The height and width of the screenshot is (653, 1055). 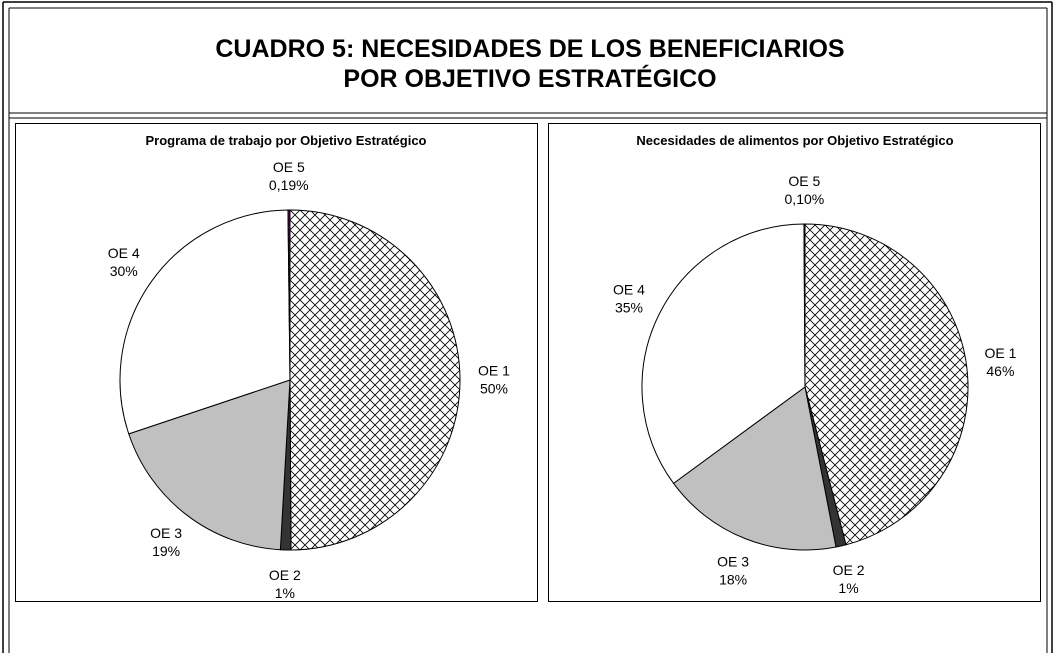 I want to click on slice-label: OE 4 35%, so click(x=629, y=298).